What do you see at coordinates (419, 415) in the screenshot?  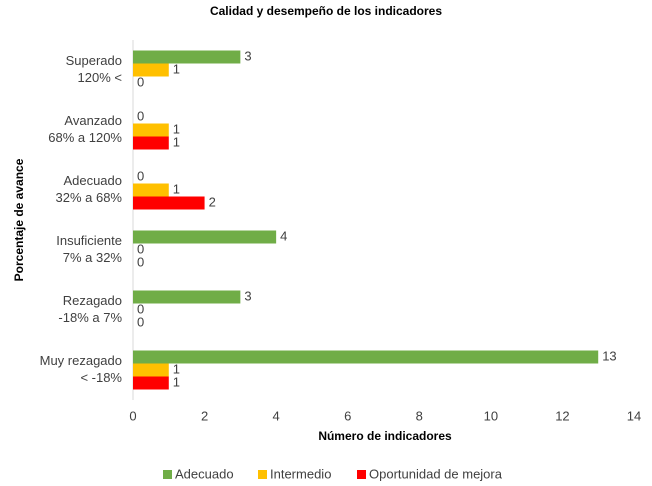 I see `x-tick-label: 8` at bounding box center [419, 415].